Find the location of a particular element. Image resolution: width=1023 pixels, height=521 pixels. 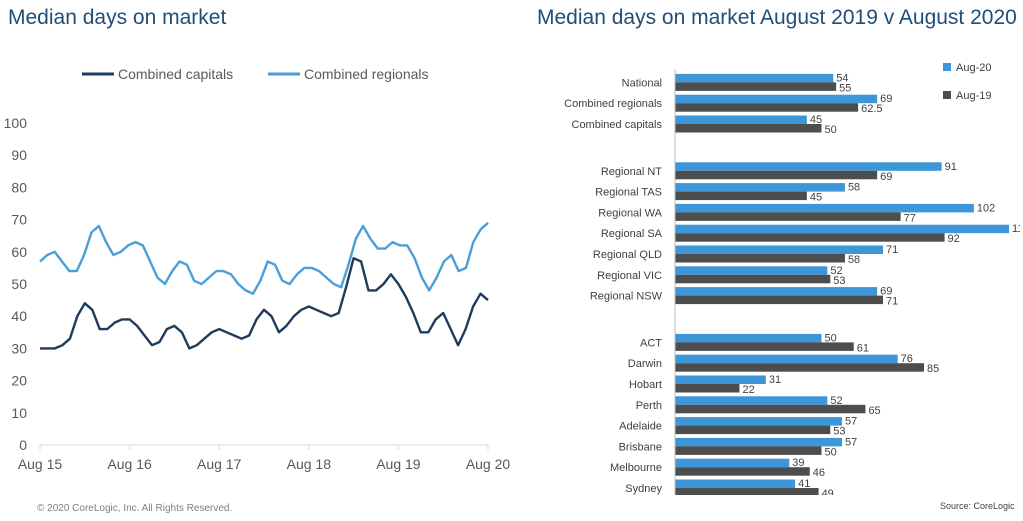

value-label-aug20: 52 is located at coordinates (836, 401).